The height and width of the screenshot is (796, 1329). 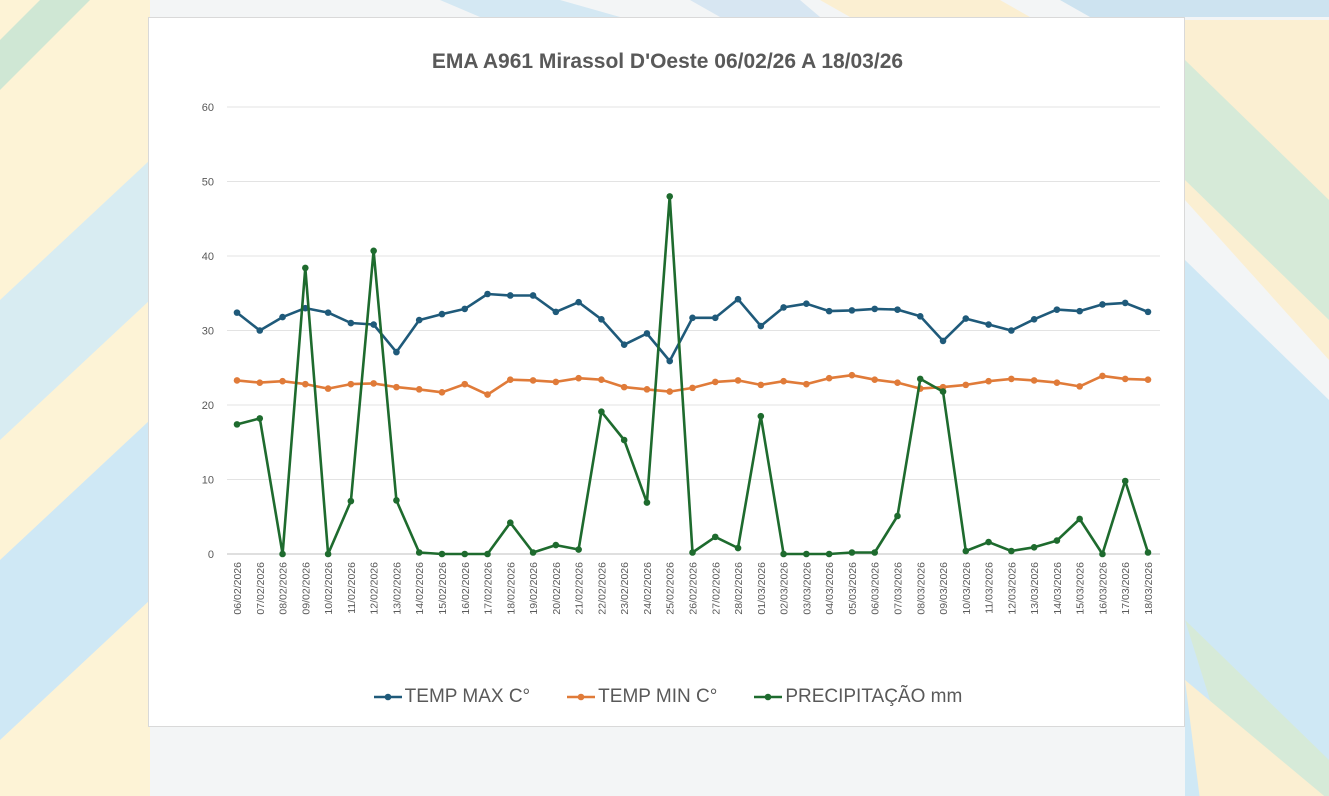 What do you see at coordinates (990, 588) in the screenshot?
I see `x-tick-label: 11/03/2026` at bounding box center [990, 588].